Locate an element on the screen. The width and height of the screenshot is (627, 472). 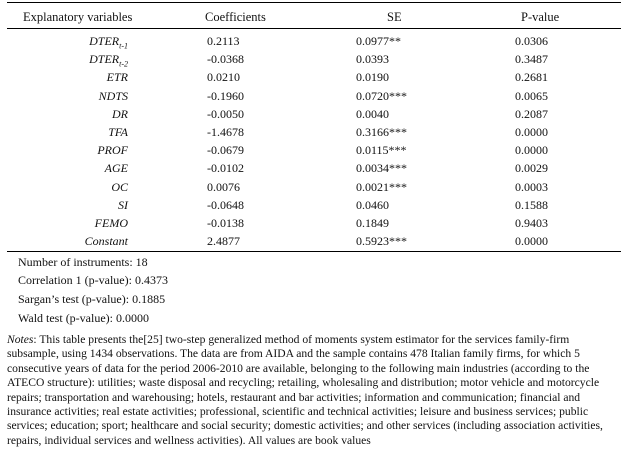
pvalue-value: 0.3487 is located at coordinates (531, 59).